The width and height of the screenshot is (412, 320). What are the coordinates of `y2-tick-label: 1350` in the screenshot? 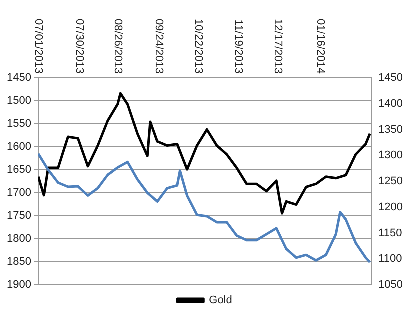 It's located at (391, 130).